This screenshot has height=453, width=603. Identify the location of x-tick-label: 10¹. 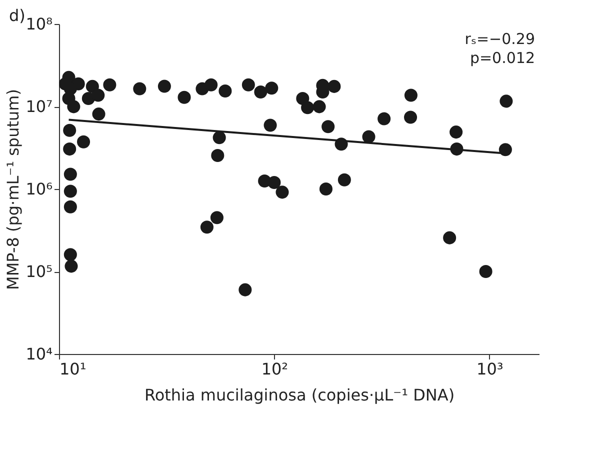
(73, 369).